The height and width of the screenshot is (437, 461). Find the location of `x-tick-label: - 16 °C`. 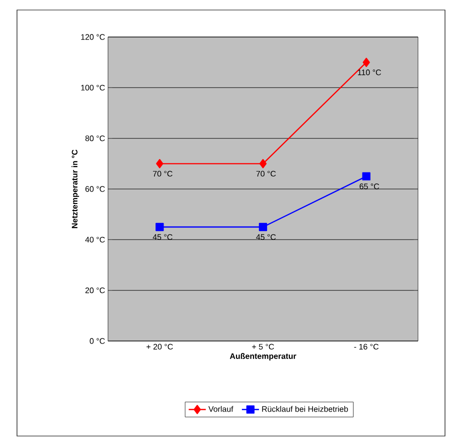

x-tick-label: - 16 °C is located at coordinates (366, 347).